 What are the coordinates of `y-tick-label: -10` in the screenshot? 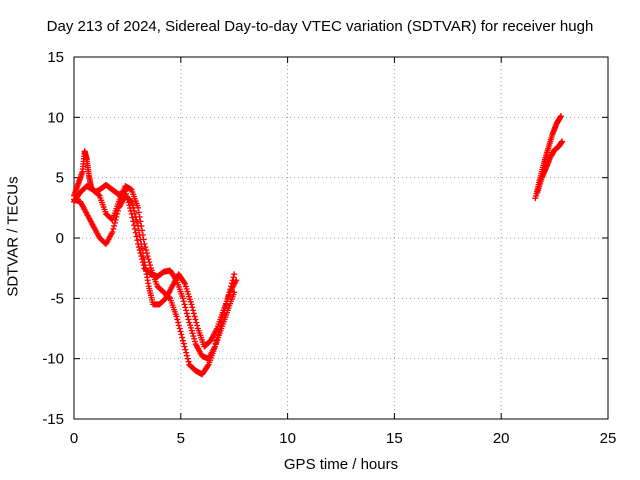 It's located at (53, 359).